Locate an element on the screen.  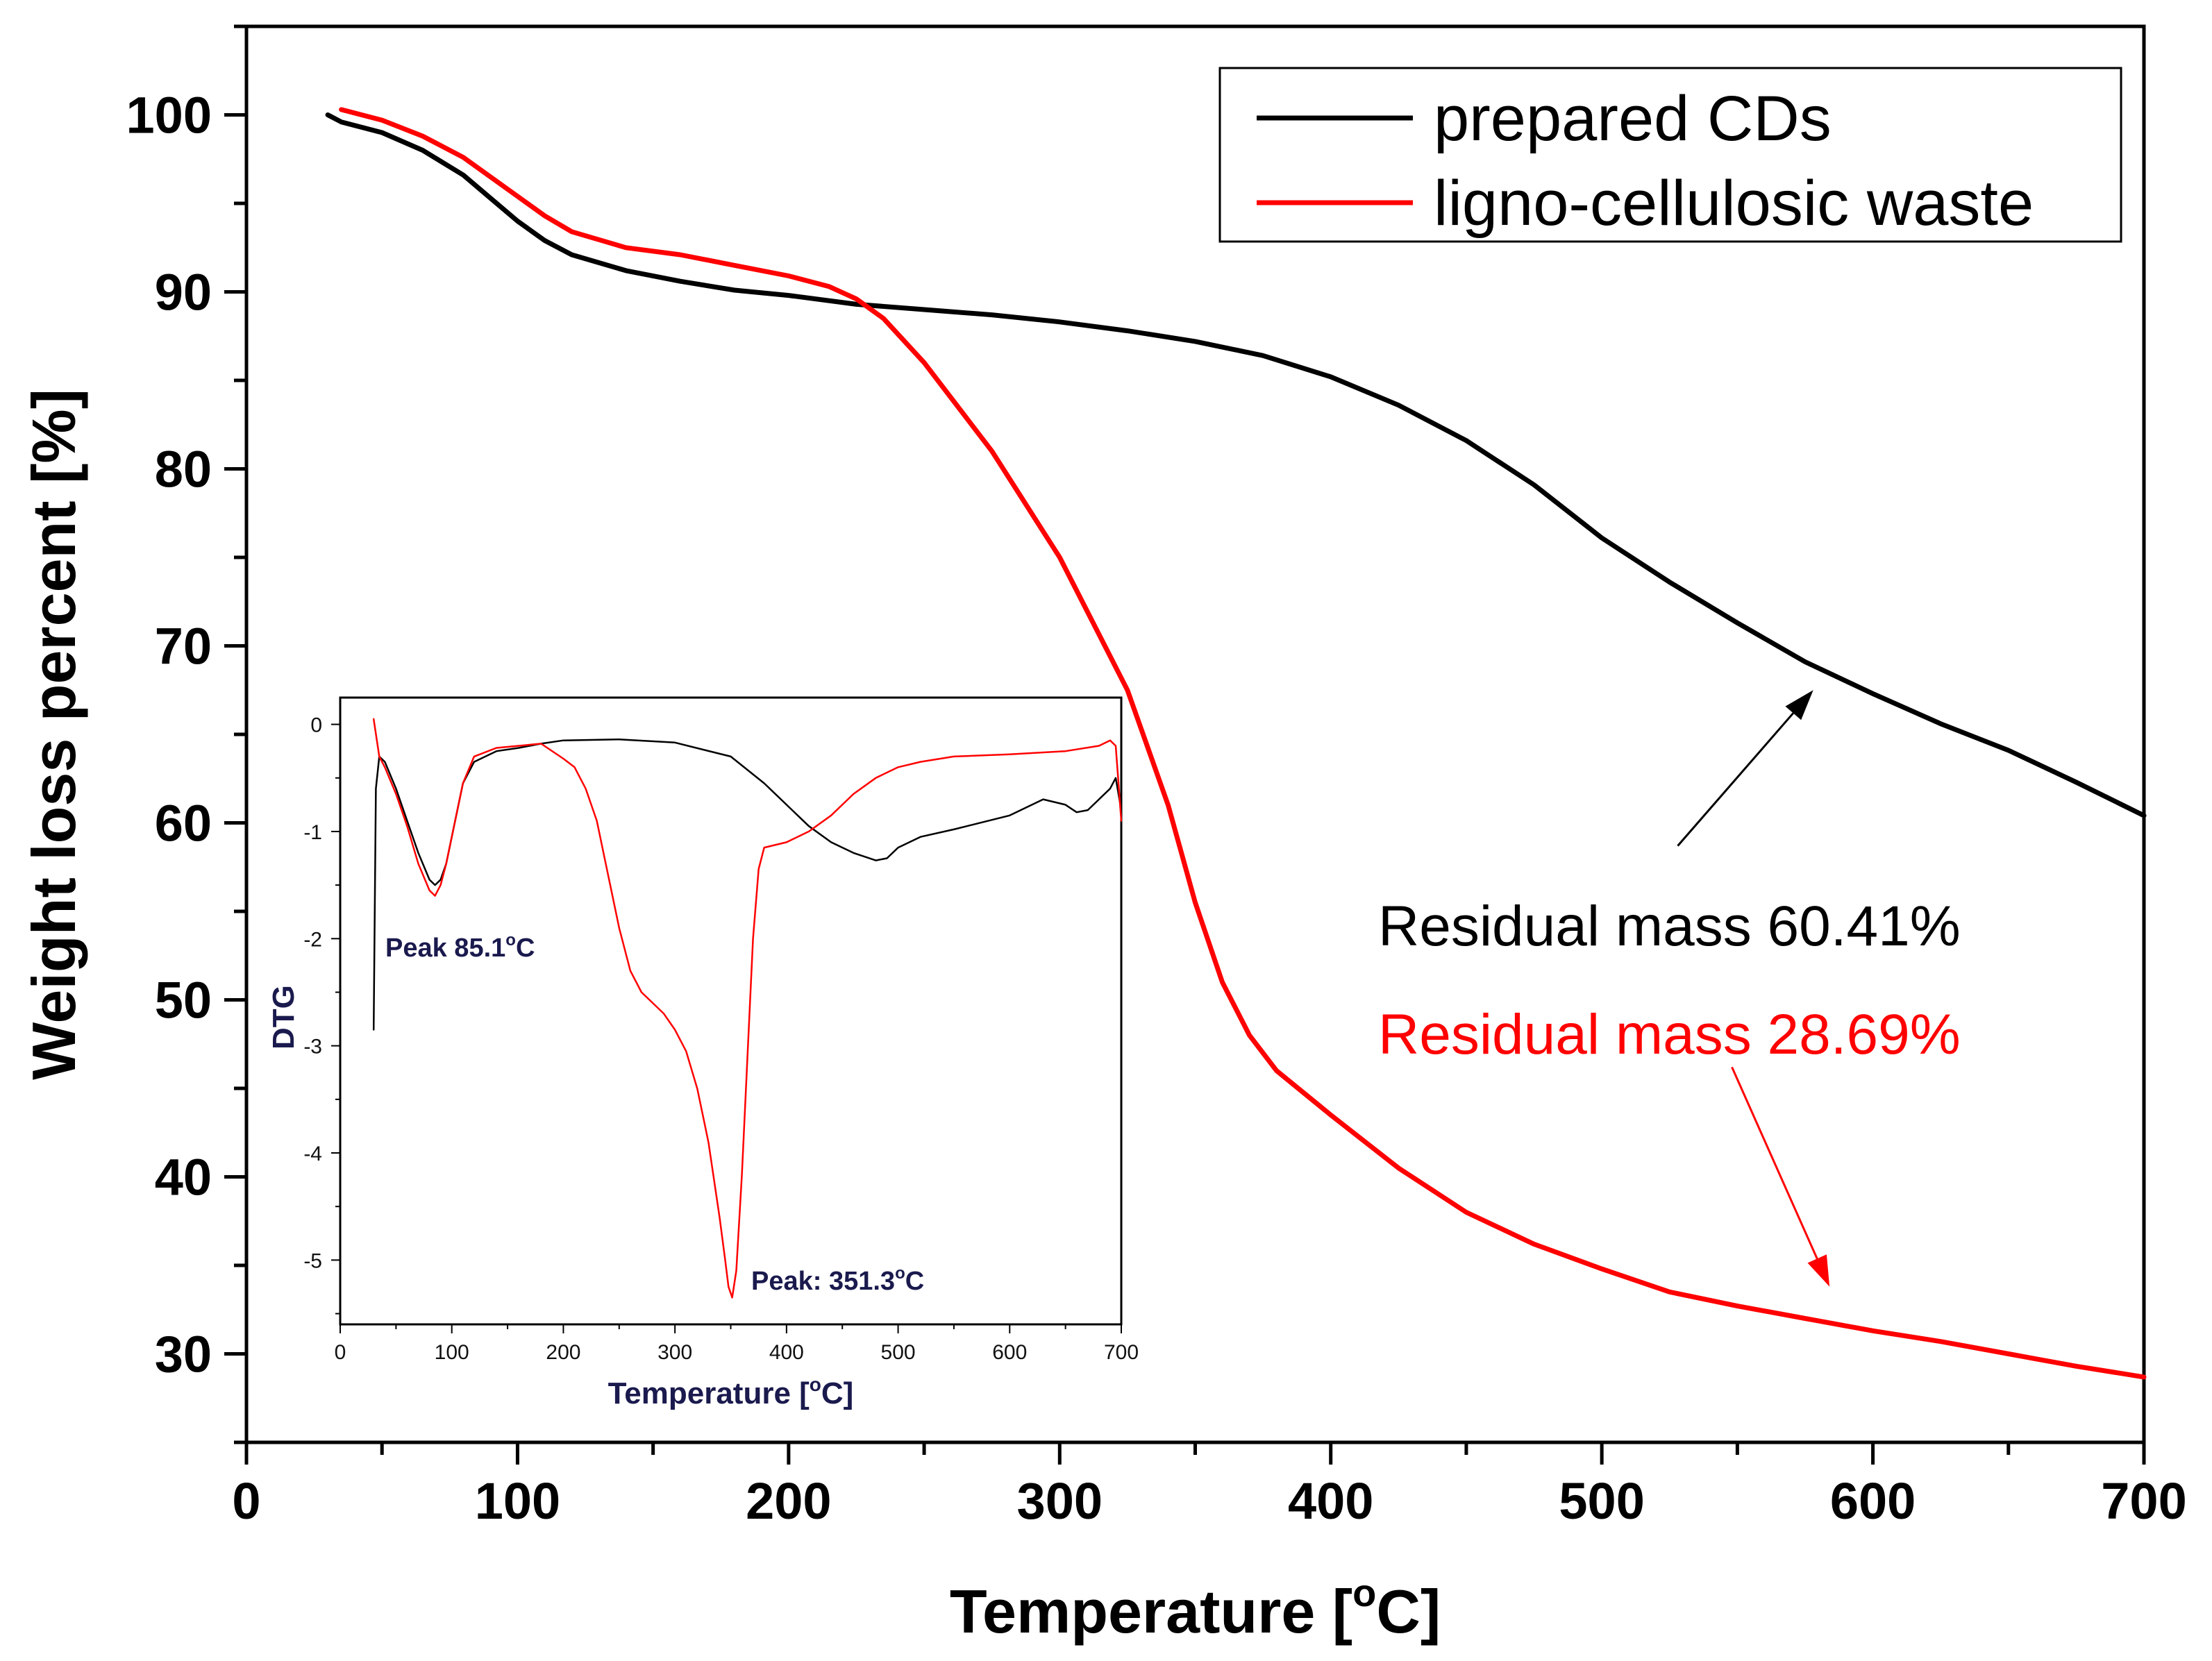
inset-tick-labels: 0 100 200 300 400 500 600 700 0 -1 -2 -3 -4 -5 is located at coordinates (721, 1039).